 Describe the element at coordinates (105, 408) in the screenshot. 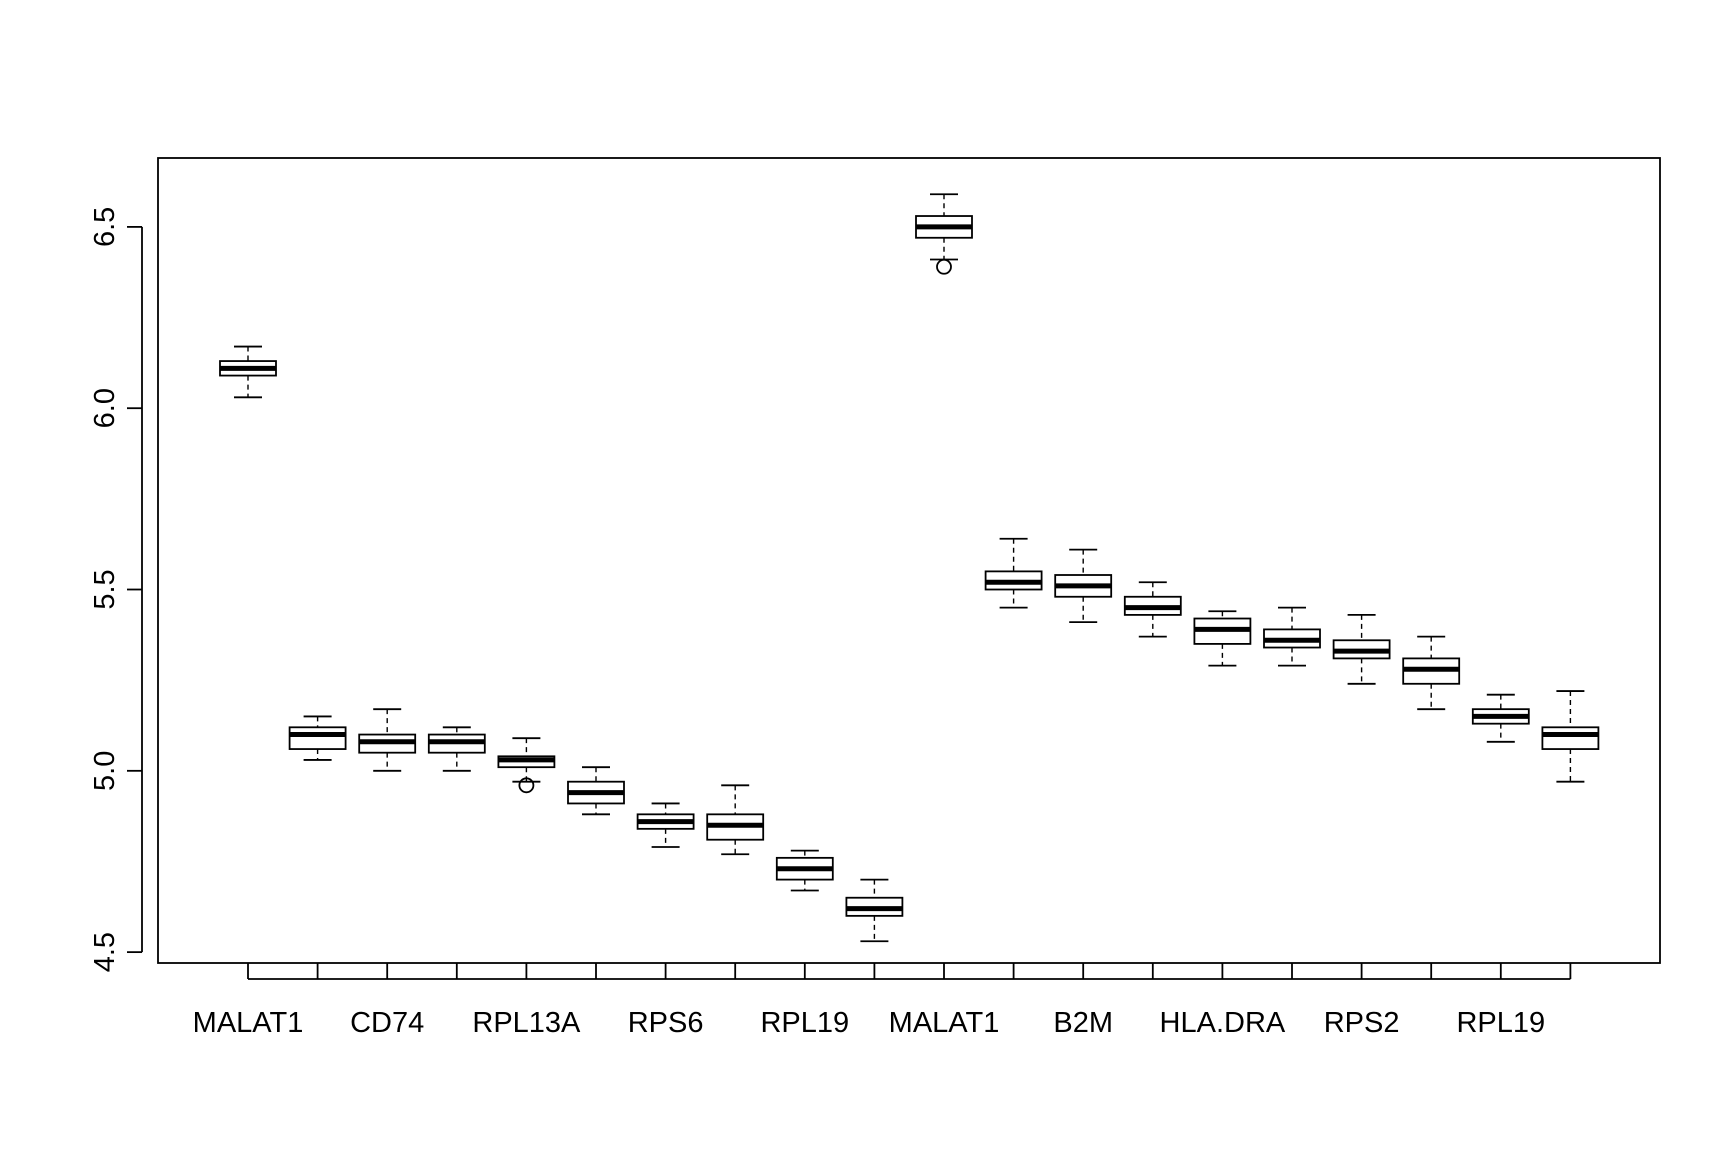

I see `y-tick-label: 6.0` at that location.